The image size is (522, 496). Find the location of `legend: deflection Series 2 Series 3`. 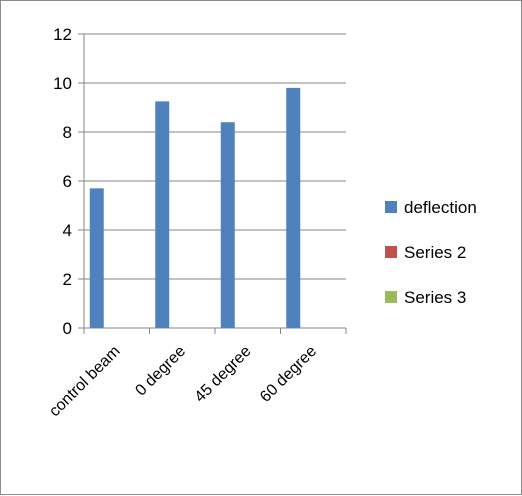

legend: deflection Series 2 Series 3 is located at coordinates (431, 252).